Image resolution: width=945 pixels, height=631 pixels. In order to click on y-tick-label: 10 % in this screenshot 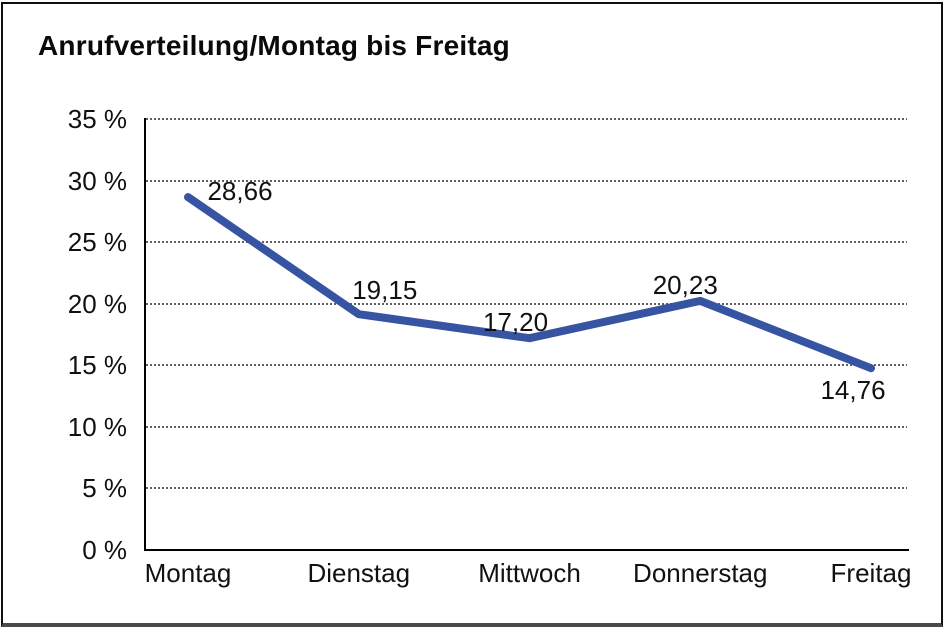, I will do `click(97, 426)`.